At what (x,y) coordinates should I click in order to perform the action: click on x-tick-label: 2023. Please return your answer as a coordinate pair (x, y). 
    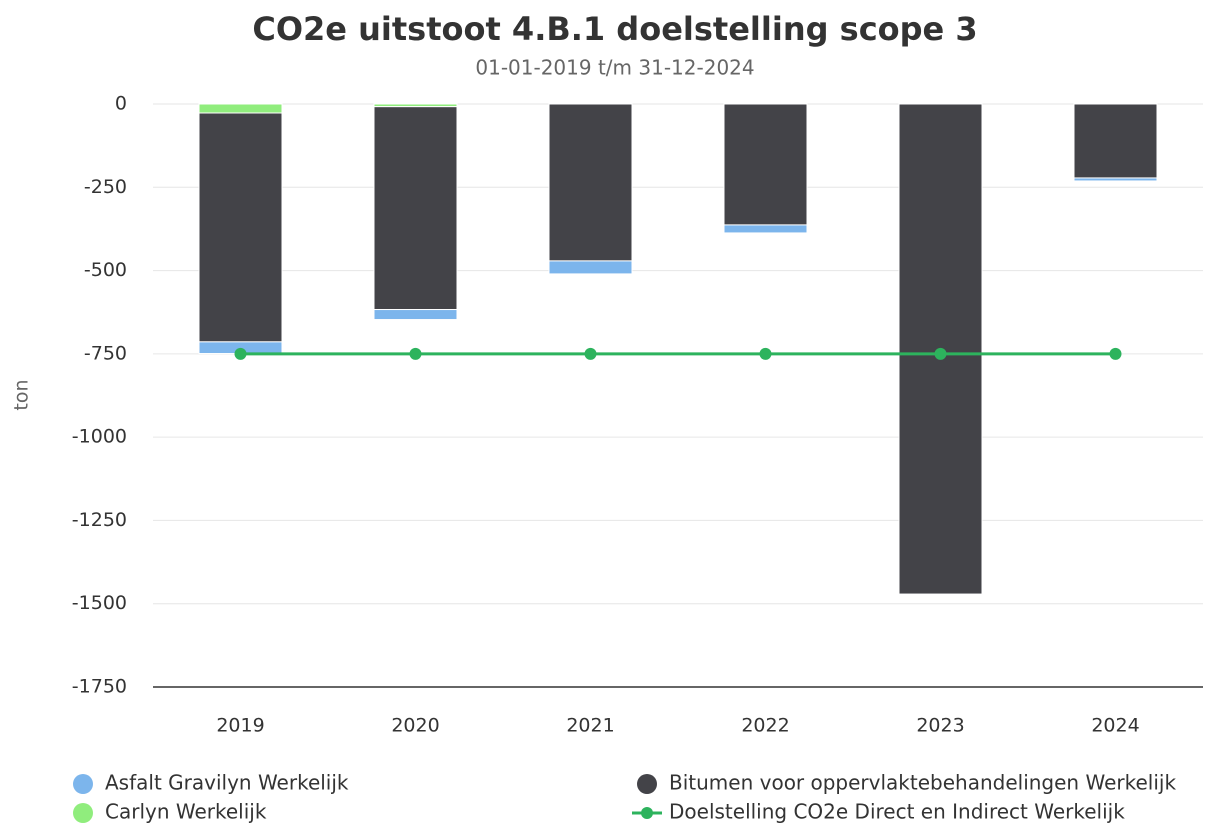
    Looking at the image, I should click on (940, 726).